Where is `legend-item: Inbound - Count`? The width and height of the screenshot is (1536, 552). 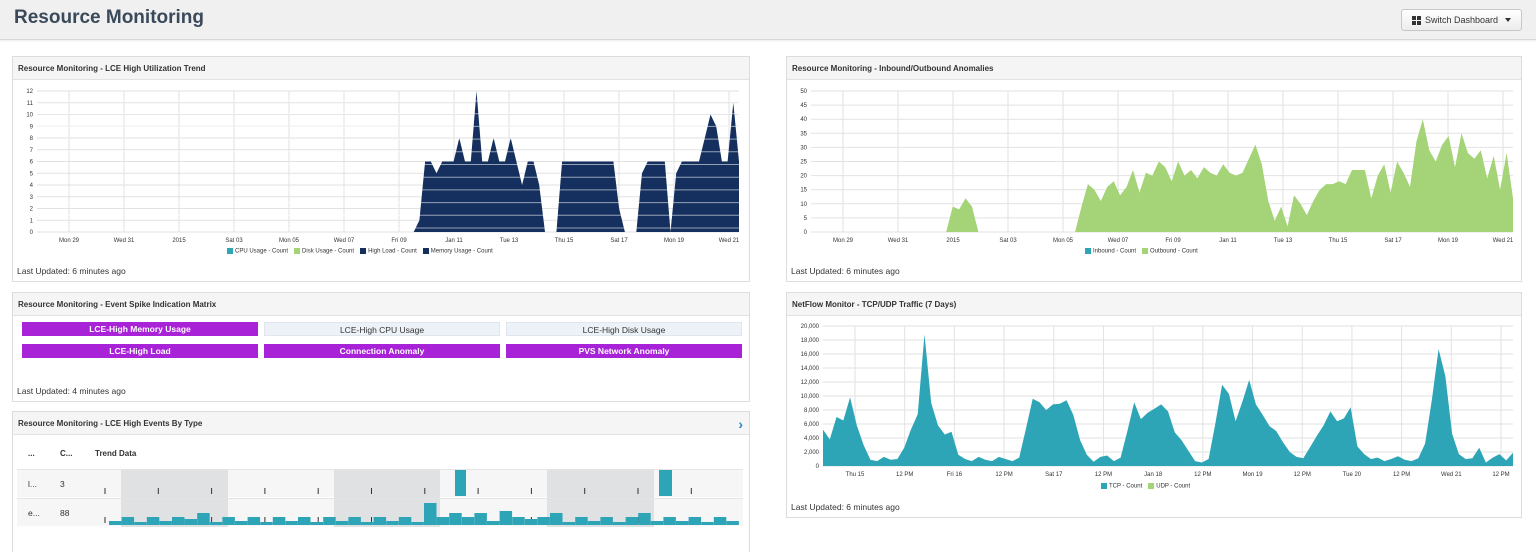
legend-item: Inbound - Count is located at coordinates (1110, 251).